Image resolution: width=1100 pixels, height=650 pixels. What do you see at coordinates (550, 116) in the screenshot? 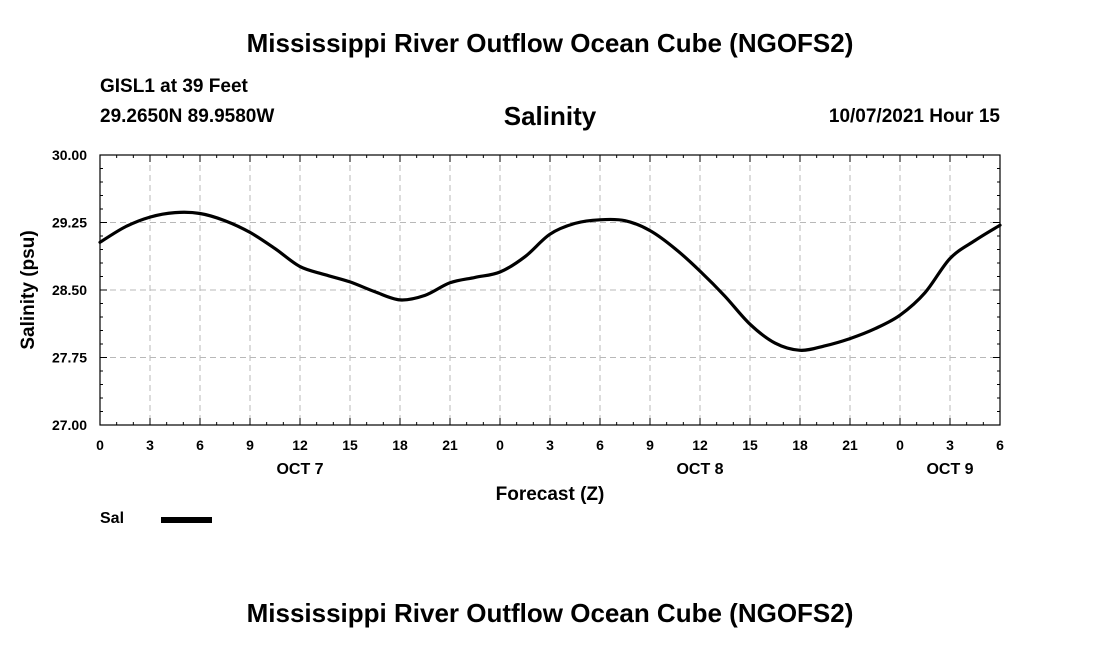
I see `variable-title: Salinity` at bounding box center [550, 116].